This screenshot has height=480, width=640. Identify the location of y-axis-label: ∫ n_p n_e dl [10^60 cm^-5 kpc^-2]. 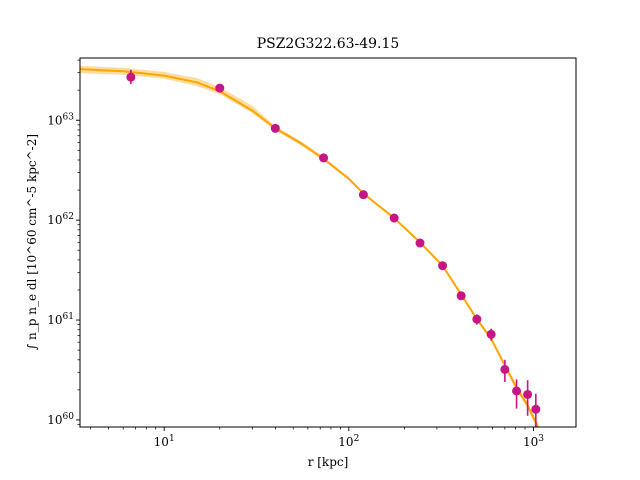
(32, 242).